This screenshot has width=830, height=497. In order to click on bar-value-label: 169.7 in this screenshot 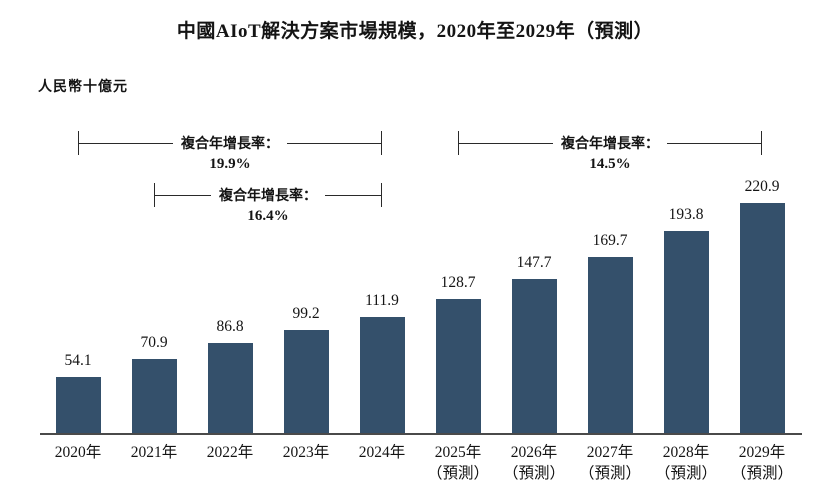, I will do `click(610, 240)`.